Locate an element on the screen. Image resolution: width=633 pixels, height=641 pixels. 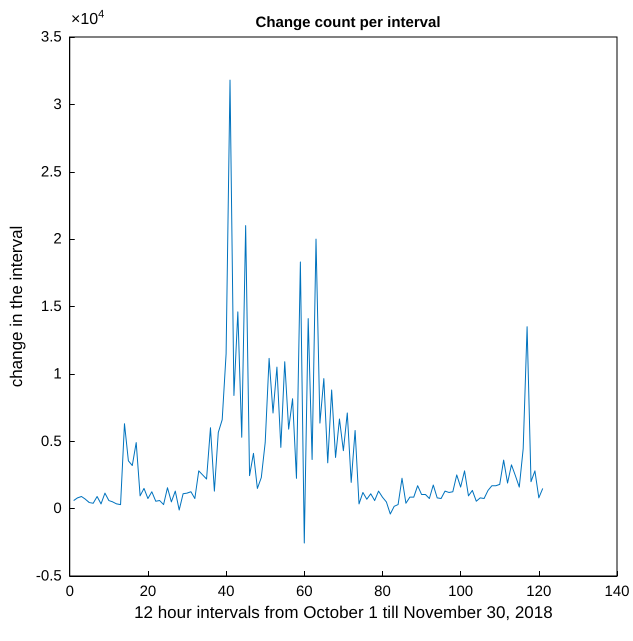
y-axis-title: change in the interval is located at coordinates (16, 307).